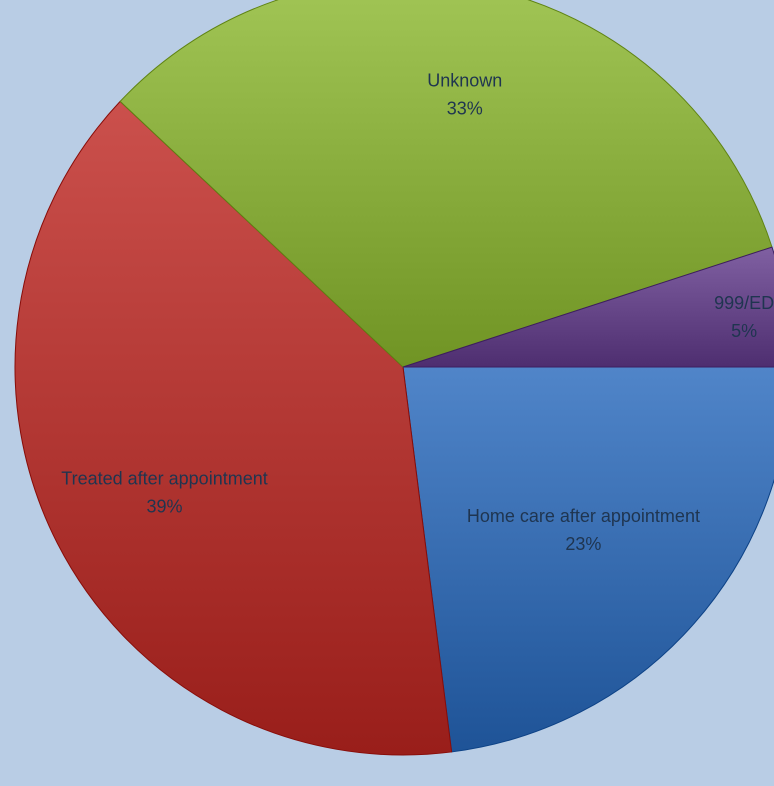 The height and width of the screenshot is (786, 774). Describe the element at coordinates (744, 303) in the screenshot. I see `slice-label-999-ed: 999/ED` at that location.